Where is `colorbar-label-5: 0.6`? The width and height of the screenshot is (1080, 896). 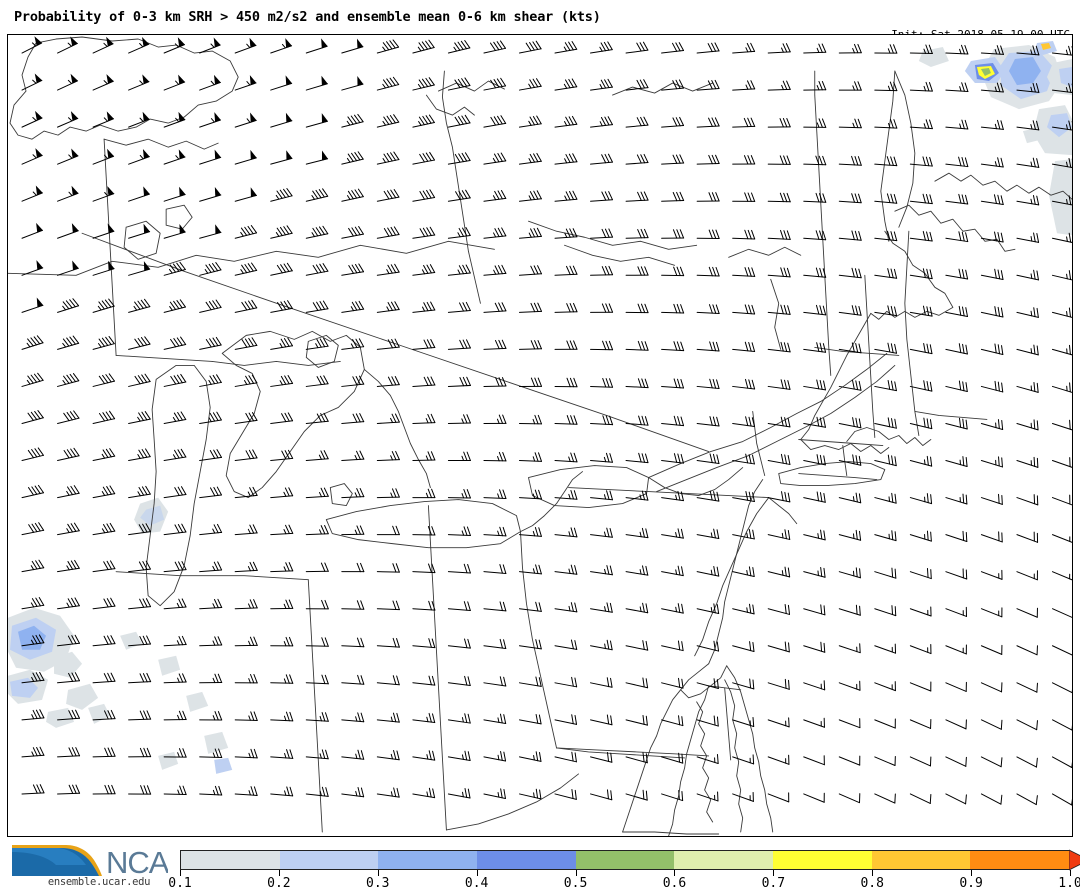 colorbar-label-5: 0.6 is located at coordinates (674, 883).